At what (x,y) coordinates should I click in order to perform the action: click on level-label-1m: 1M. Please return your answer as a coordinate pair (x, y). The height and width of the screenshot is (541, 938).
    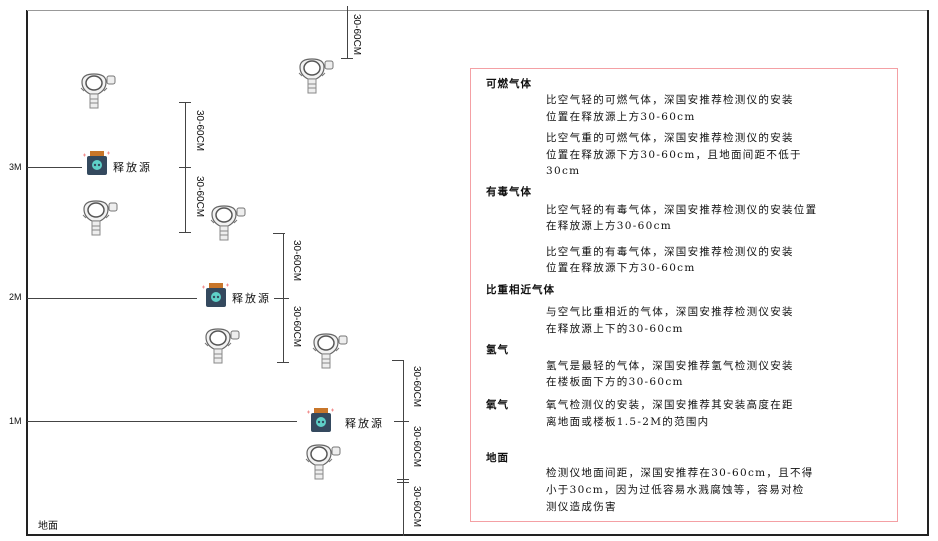
    Looking at the image, I should click on (15, 421).